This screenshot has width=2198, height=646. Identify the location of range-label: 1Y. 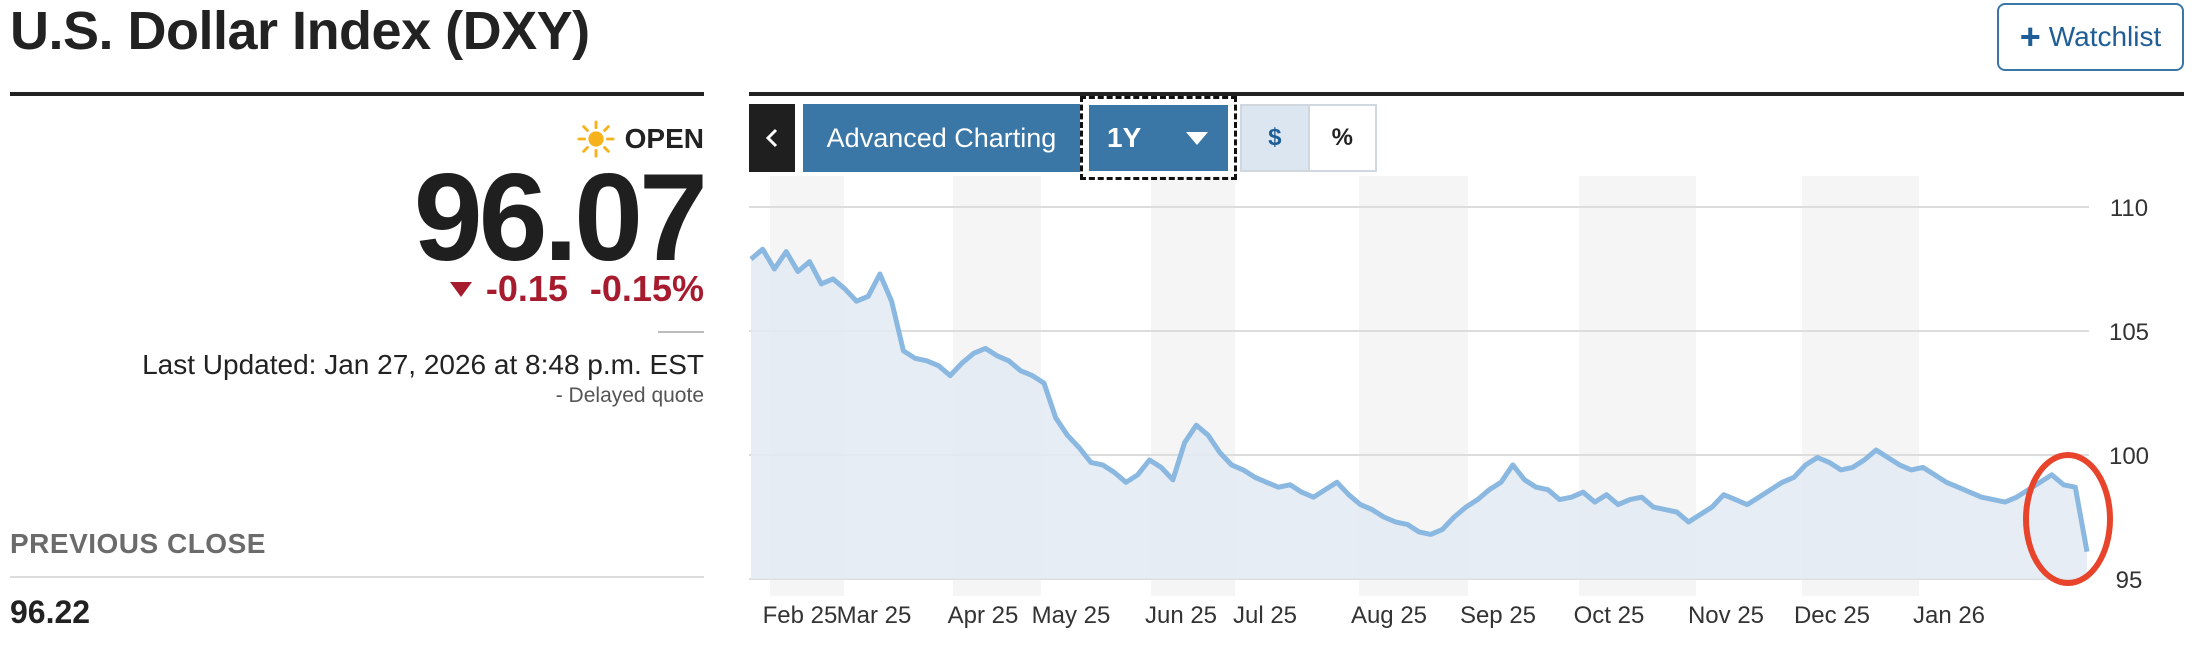
(1124, 137).